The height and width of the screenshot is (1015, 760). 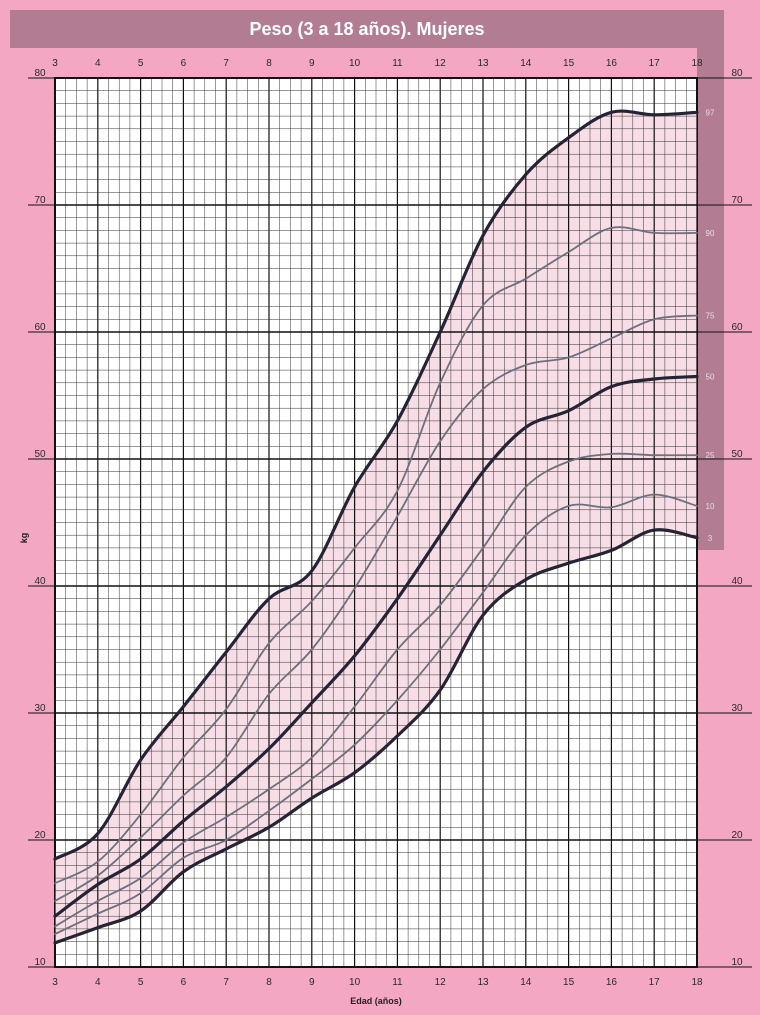 I want to click on y-ticks-right: 10 20 30 40 50 60 70 80, so click(x=724, y=518).